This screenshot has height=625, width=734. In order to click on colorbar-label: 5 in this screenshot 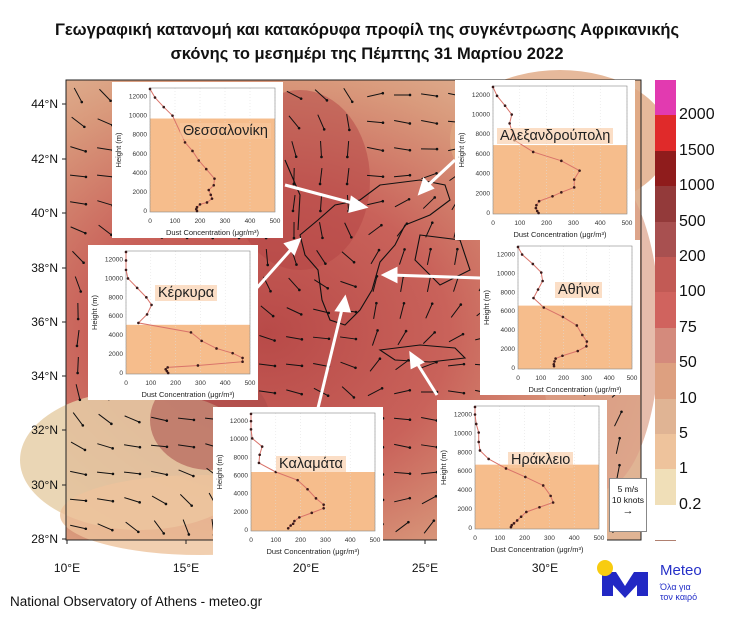, I will do `click(683, 433)`.